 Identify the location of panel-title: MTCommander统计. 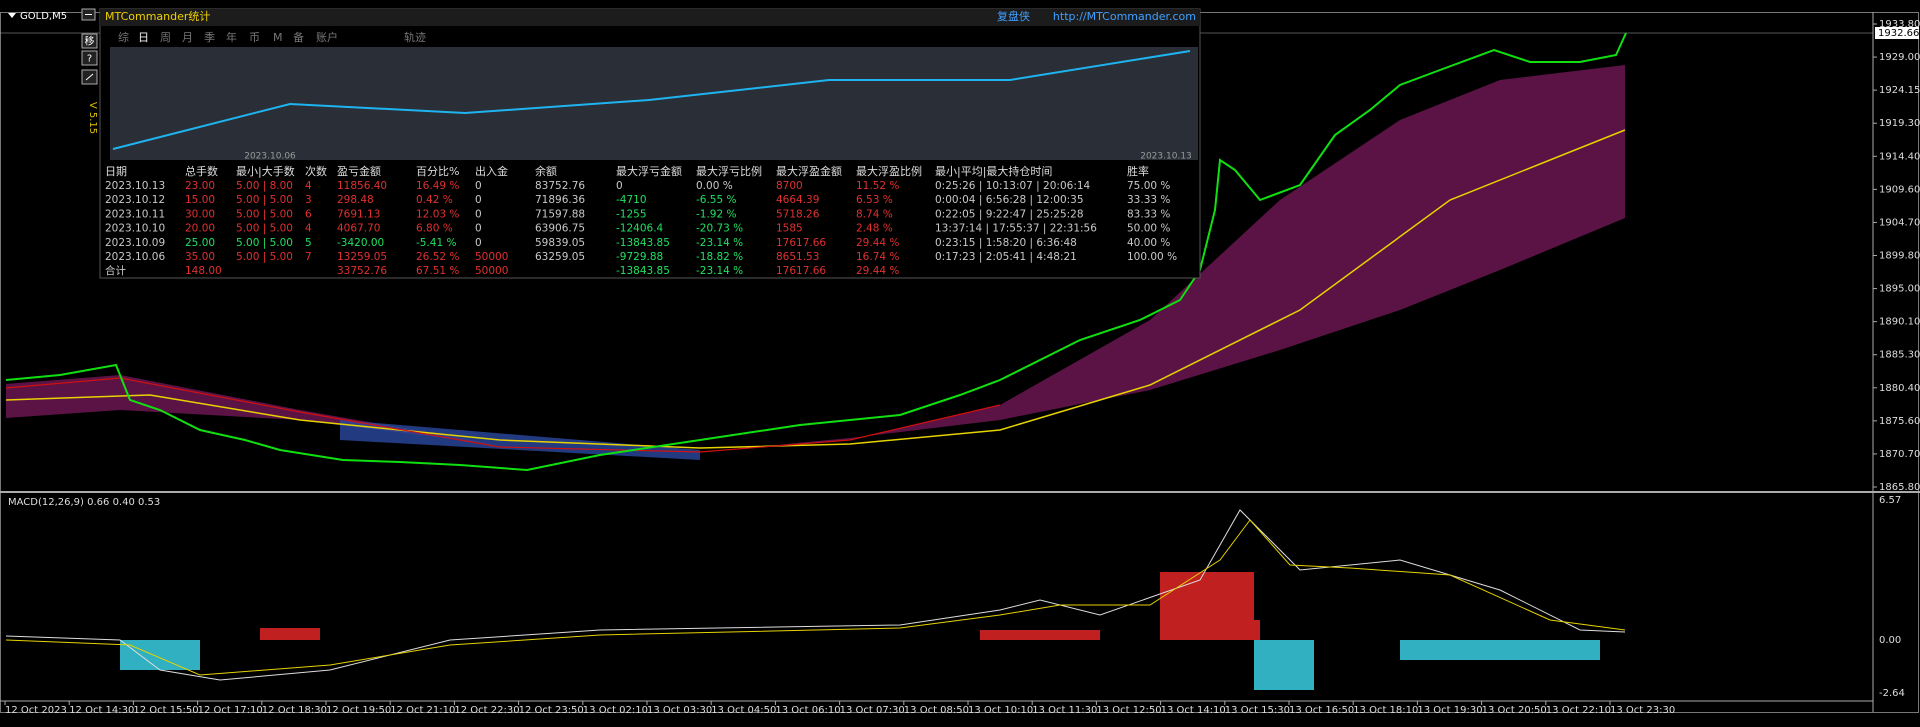
(157, 16).